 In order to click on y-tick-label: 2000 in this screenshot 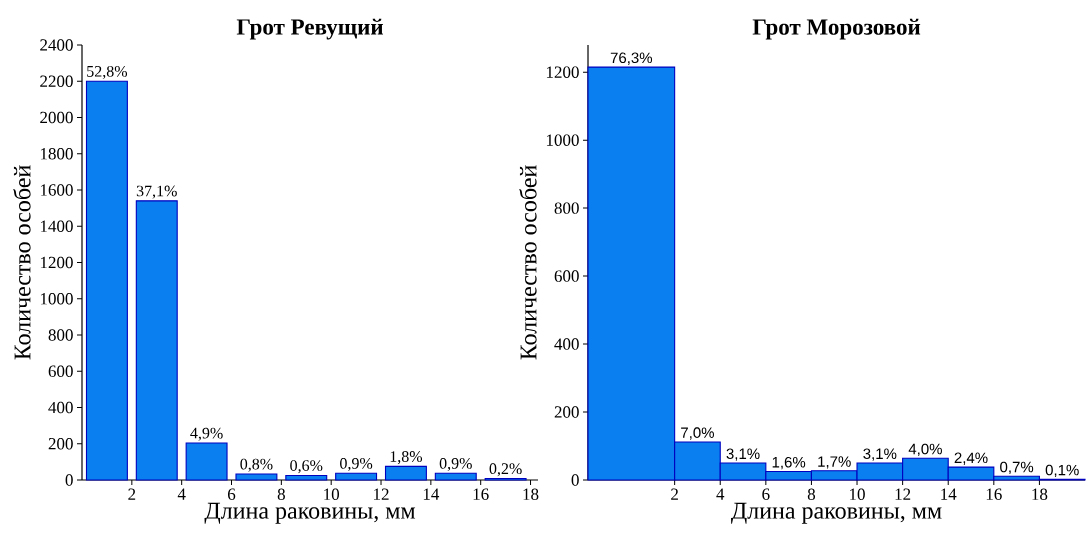, I will do `click(56, 117)`.